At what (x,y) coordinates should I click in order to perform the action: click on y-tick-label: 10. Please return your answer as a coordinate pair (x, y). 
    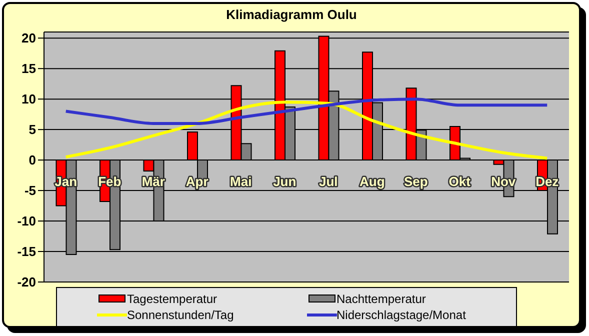
    Looking at the image, I should click on (29, 99).